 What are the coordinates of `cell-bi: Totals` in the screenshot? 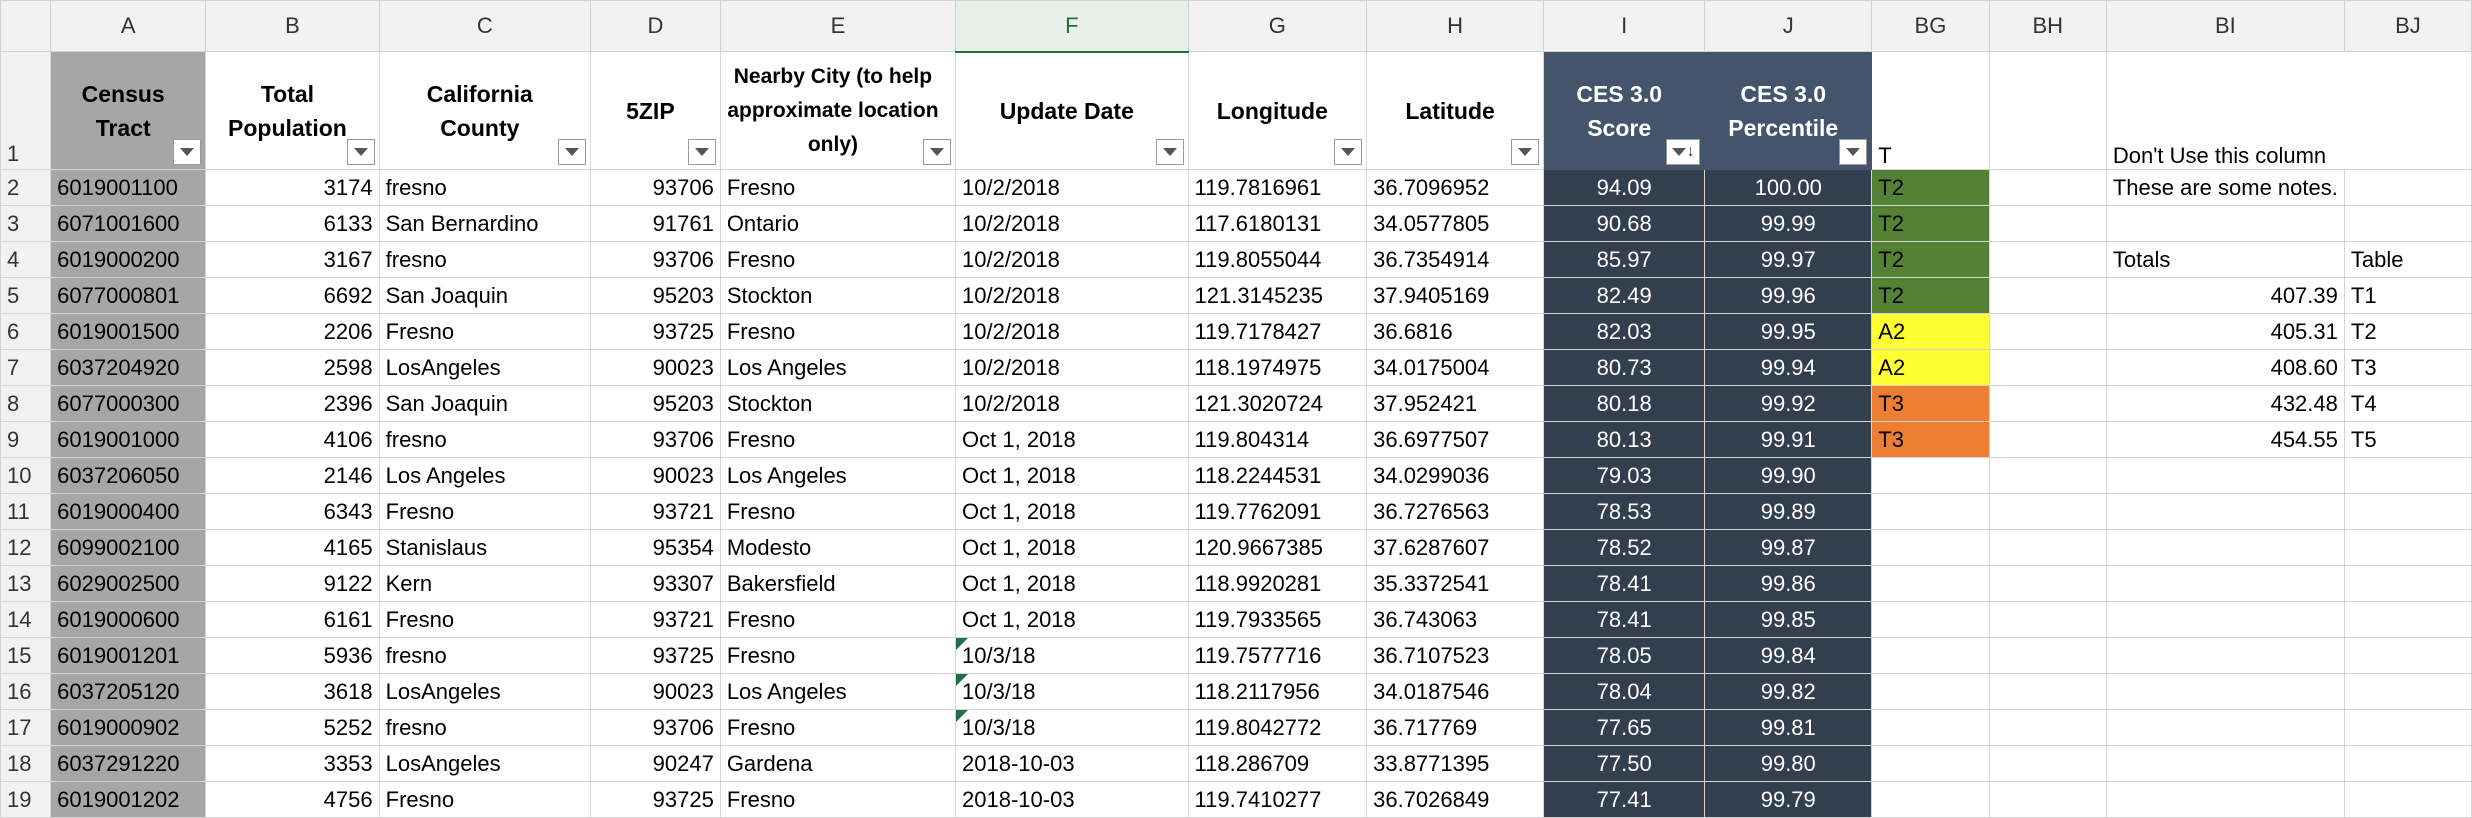 It's located at (2225, 259).